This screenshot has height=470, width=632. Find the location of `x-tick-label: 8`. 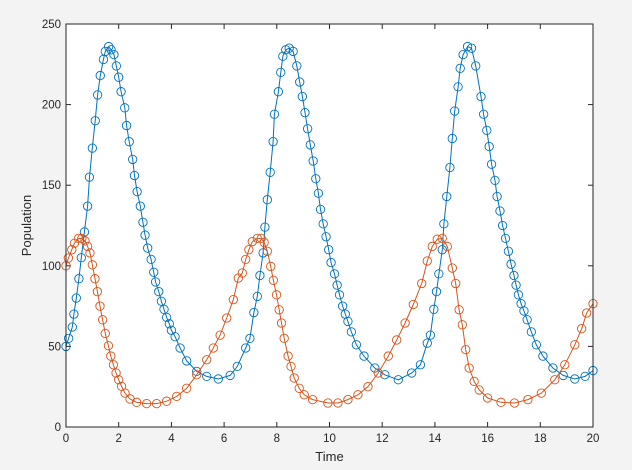

x-tick-label: 8 is located at coordinates (277, 439).